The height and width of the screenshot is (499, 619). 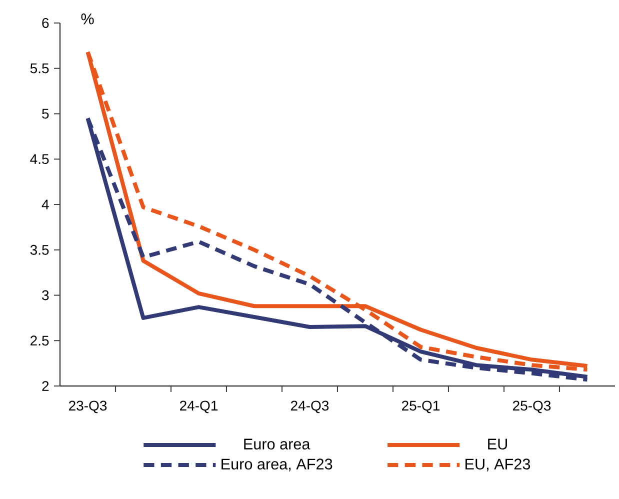 I want to click on y-tick-label: 4.5, so click(x=39, y=159).